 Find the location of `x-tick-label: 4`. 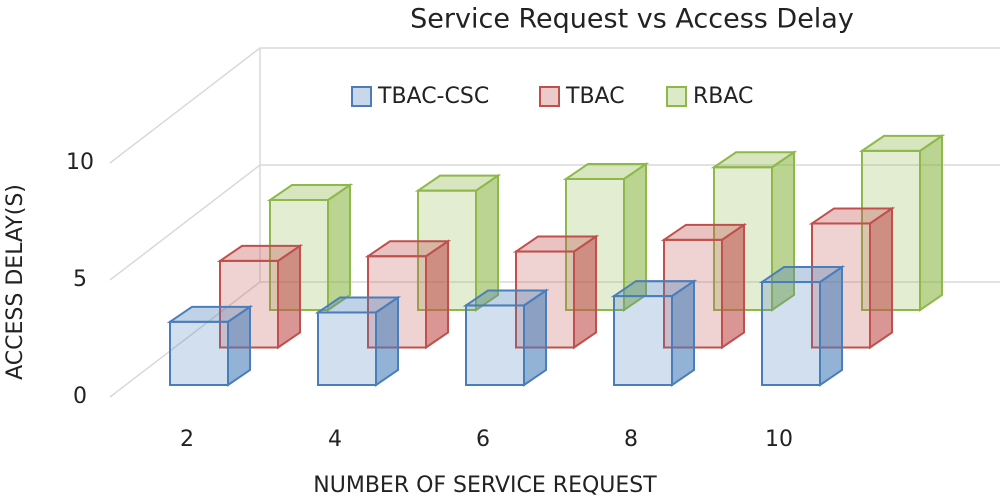

x-tick-label: 4 is located at coordinates (335, 439).